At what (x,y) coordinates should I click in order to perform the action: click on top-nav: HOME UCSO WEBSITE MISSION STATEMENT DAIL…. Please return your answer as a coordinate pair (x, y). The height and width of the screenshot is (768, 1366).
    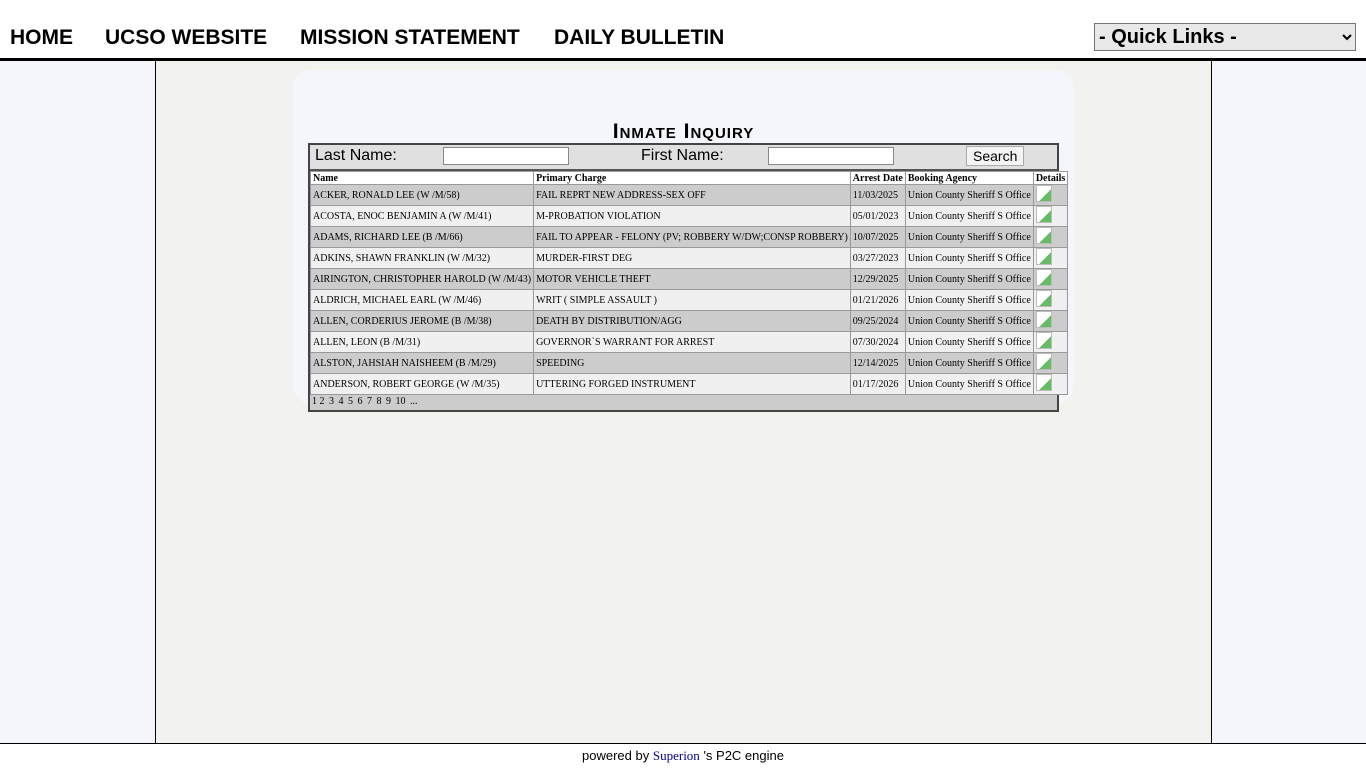
    Looking at the image, I should click on (683, 30).